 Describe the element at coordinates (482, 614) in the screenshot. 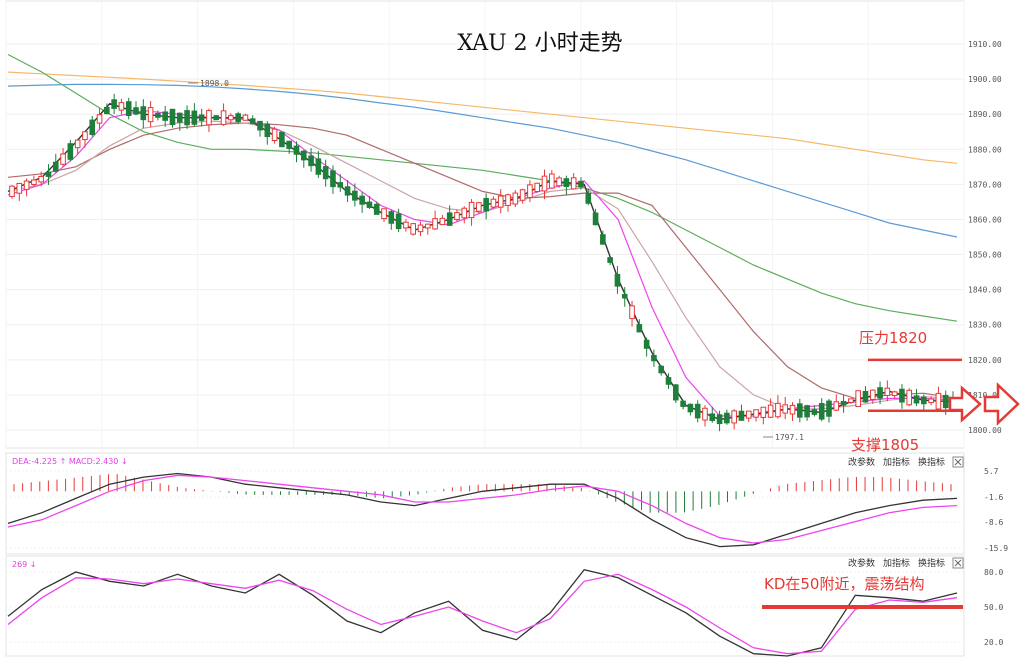

I see `kd-d-line` at that location.